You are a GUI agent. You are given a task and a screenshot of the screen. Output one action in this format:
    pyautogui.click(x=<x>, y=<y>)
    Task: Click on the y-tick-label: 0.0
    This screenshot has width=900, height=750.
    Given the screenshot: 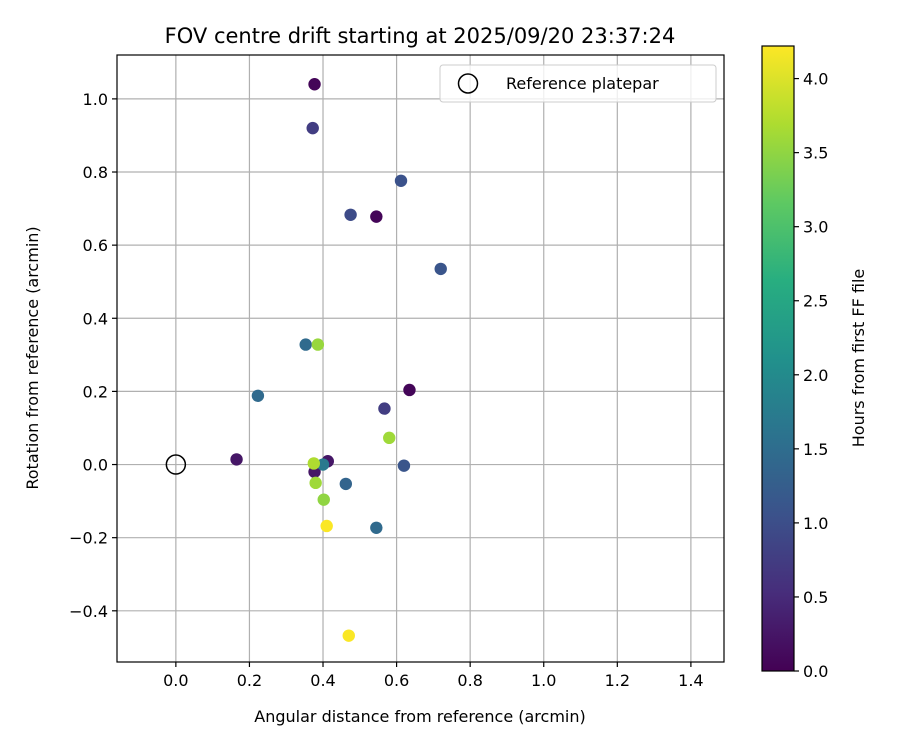 What is the action you would take?
    pyautogui.click(x=95, y=465)
    